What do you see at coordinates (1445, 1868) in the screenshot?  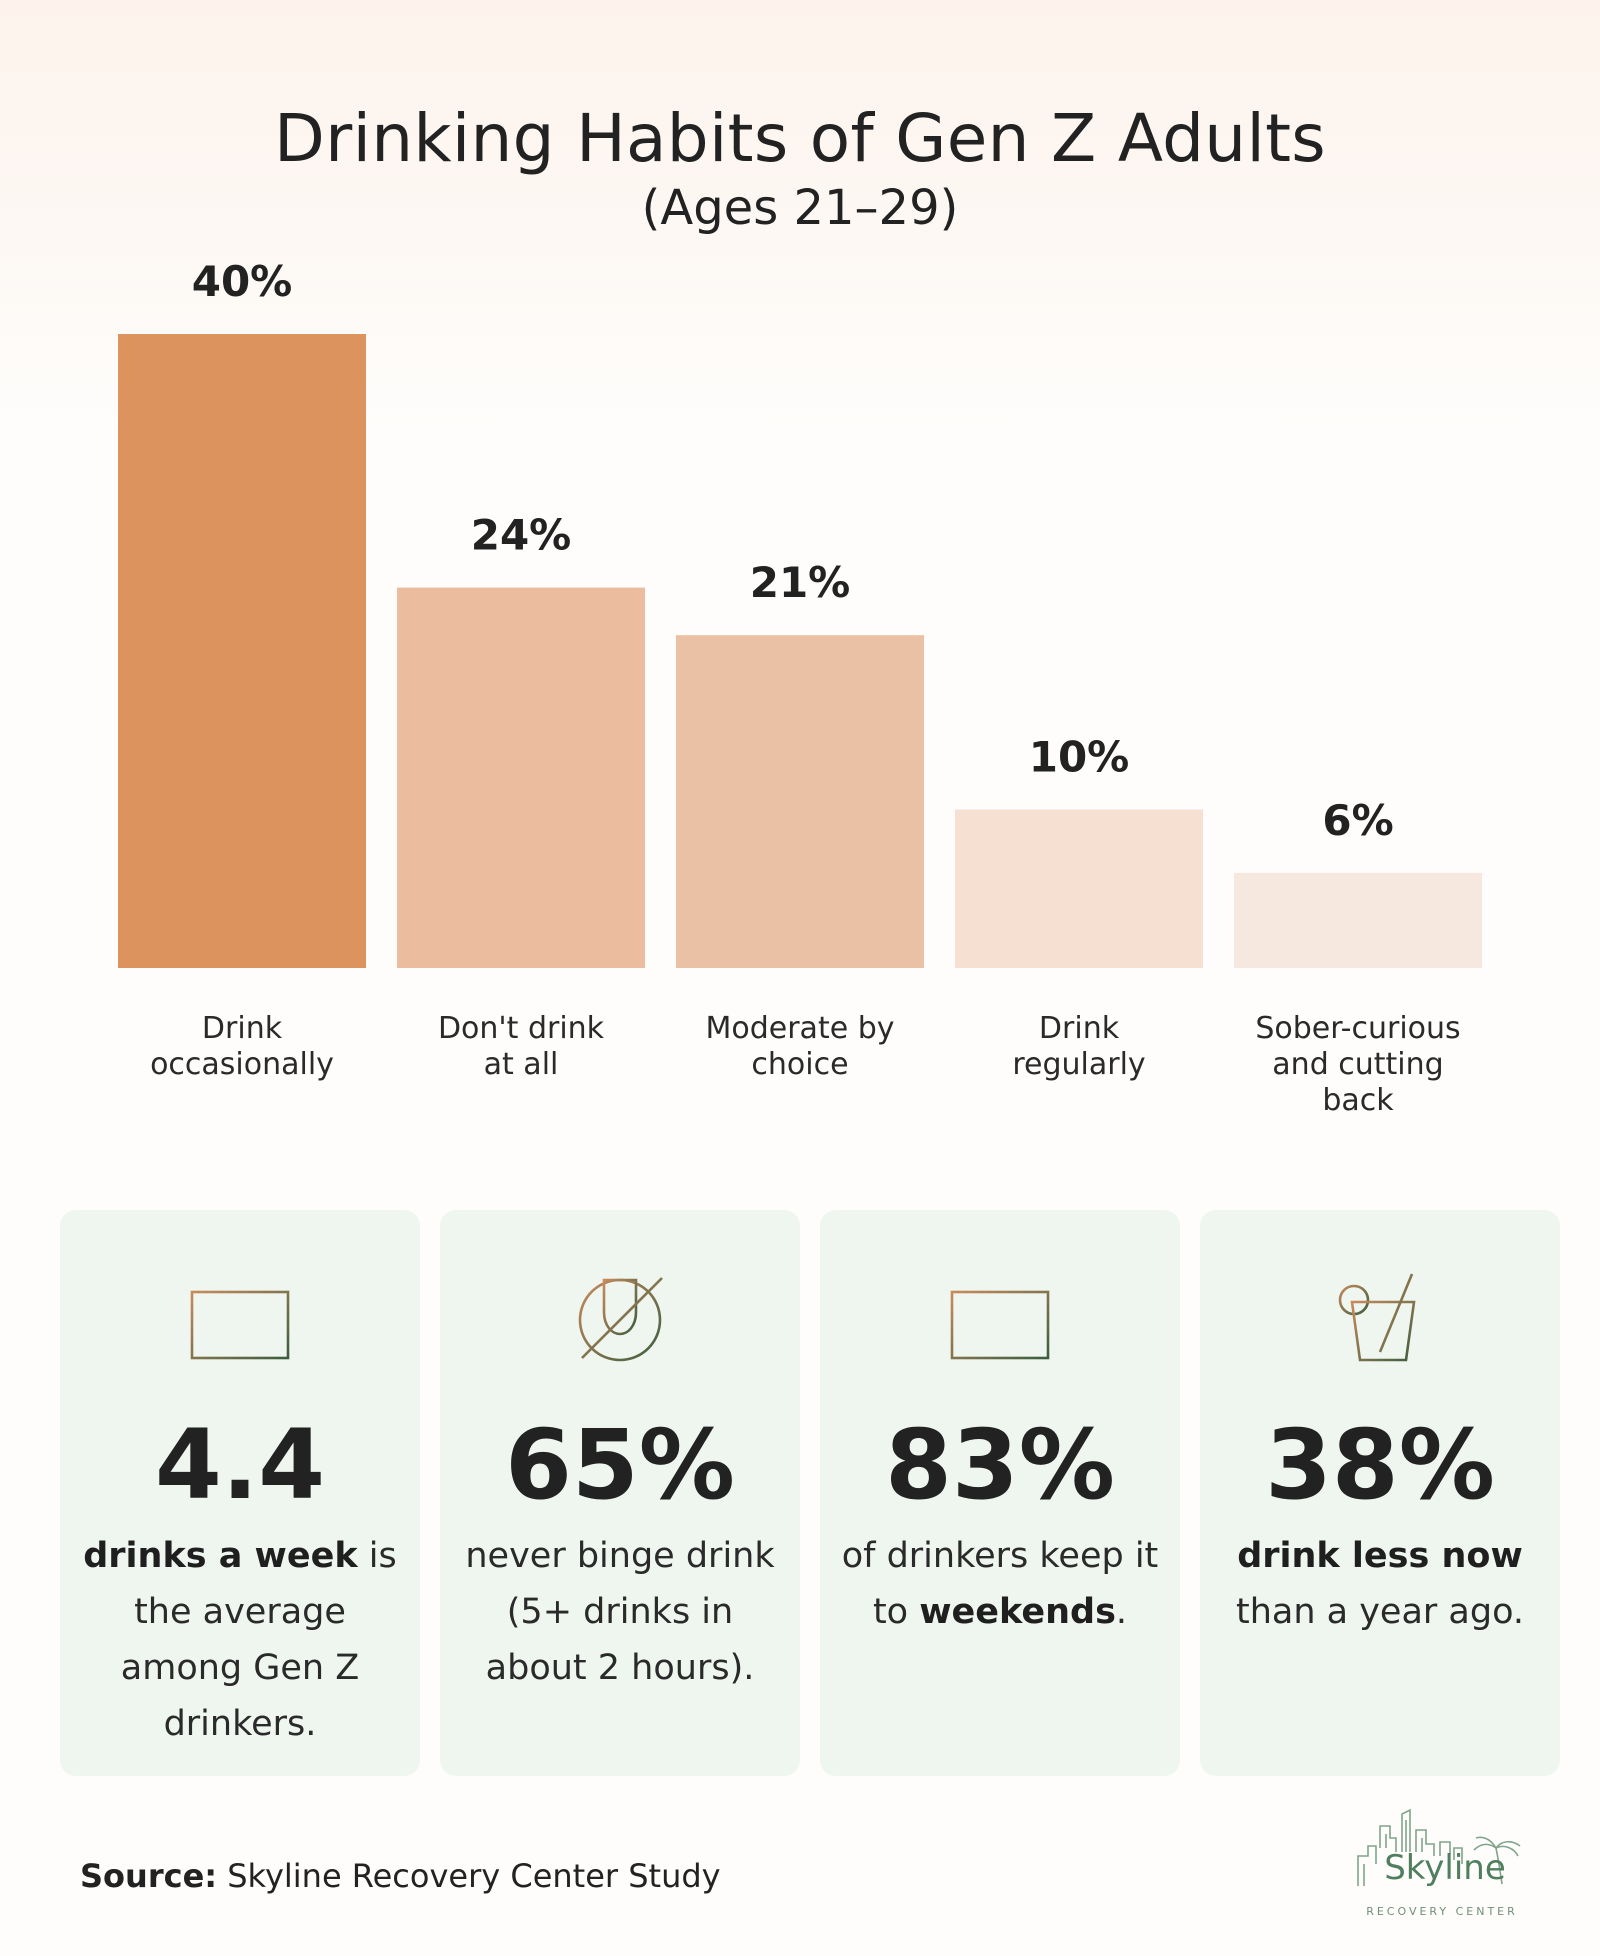 I see `logo-wordmark: Skyline` at bounding box center [1445, 1868].